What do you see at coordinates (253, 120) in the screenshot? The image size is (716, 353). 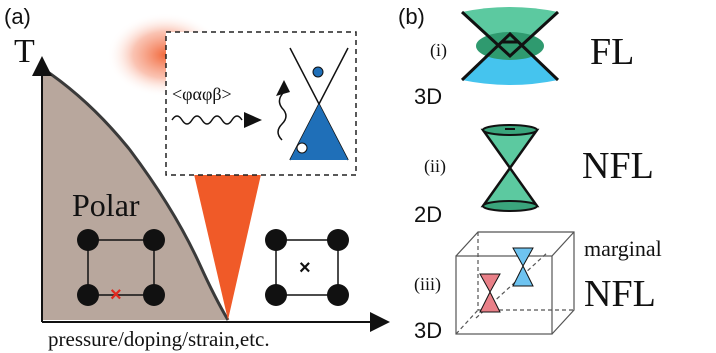 I see `phonon-arrow-icon` at bounding box center [253, 120].